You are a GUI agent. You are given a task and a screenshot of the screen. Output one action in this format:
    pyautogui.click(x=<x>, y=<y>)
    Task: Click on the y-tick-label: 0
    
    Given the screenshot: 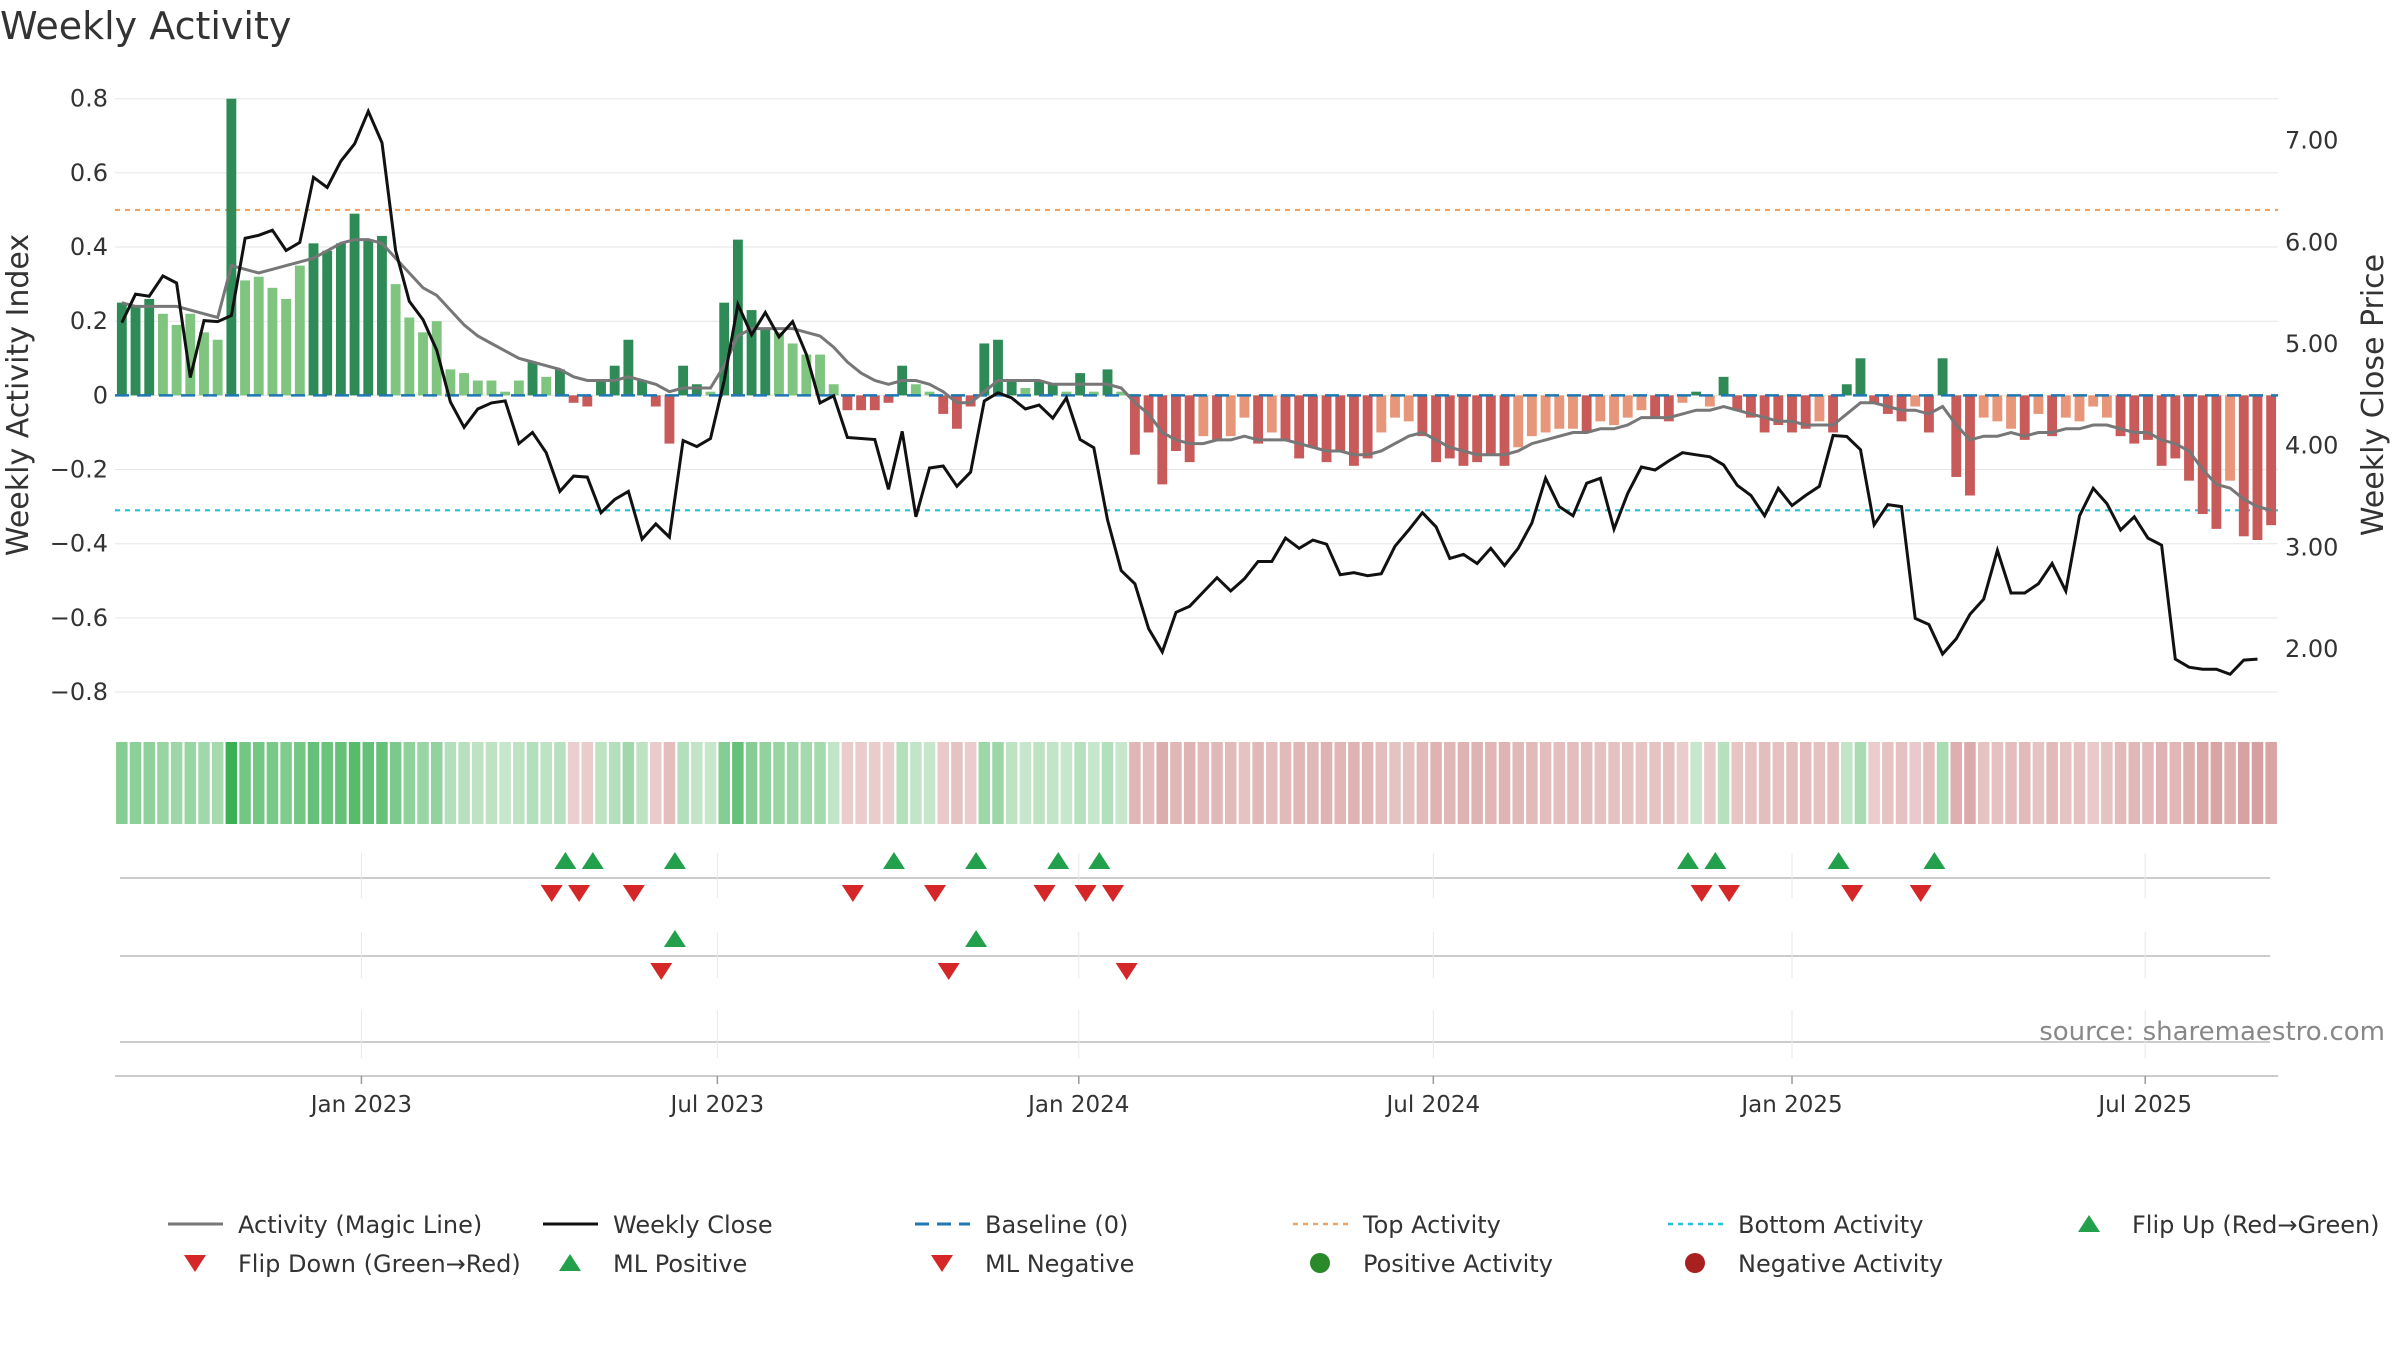 What is the action you would take?
    pyautogui.click(x=100, y=395)
    